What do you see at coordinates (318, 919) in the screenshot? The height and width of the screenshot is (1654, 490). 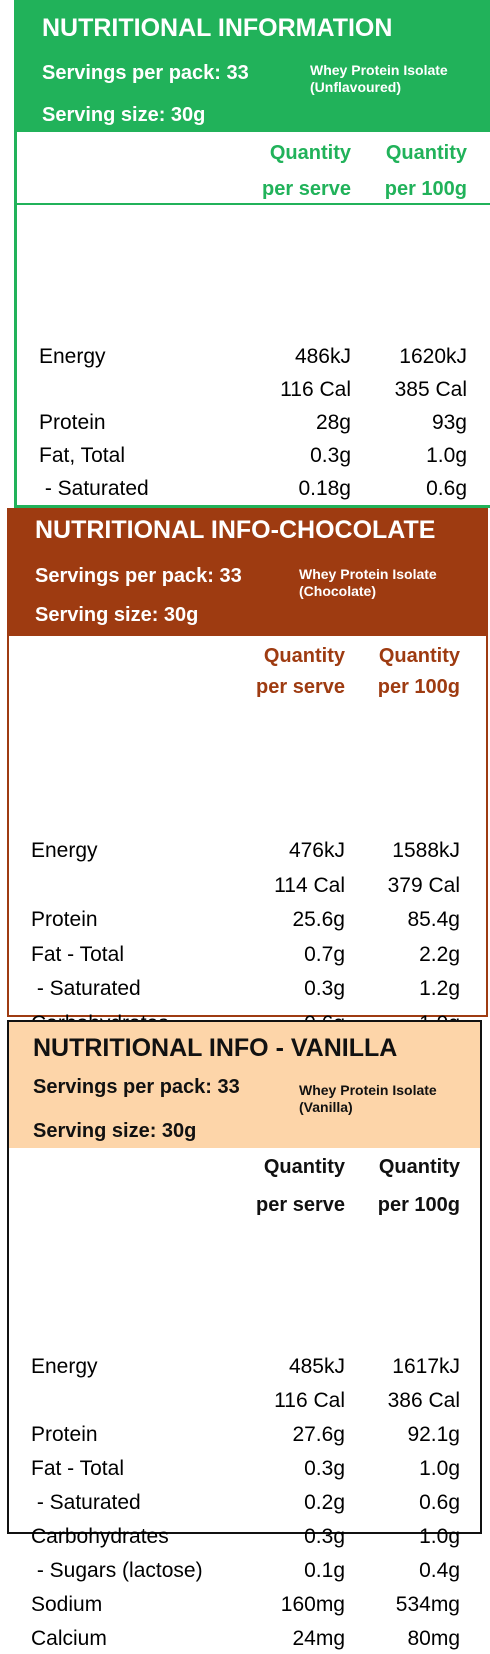 I see `value-per-serve: 25.6g` at bounding box center [318, 919].